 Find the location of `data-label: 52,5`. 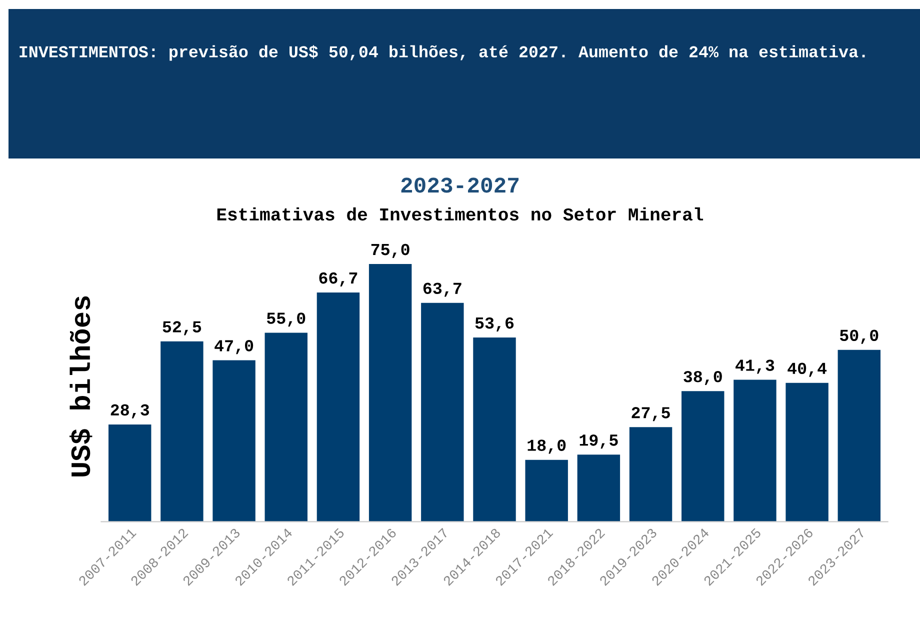

data-label: 52,5 is located at coordinates (182, 328).